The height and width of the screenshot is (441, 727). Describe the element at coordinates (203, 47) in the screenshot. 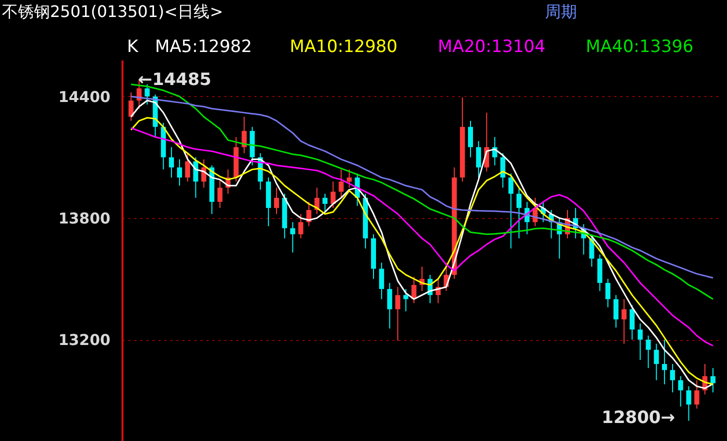

I see `text: MA5:12982` at that location.